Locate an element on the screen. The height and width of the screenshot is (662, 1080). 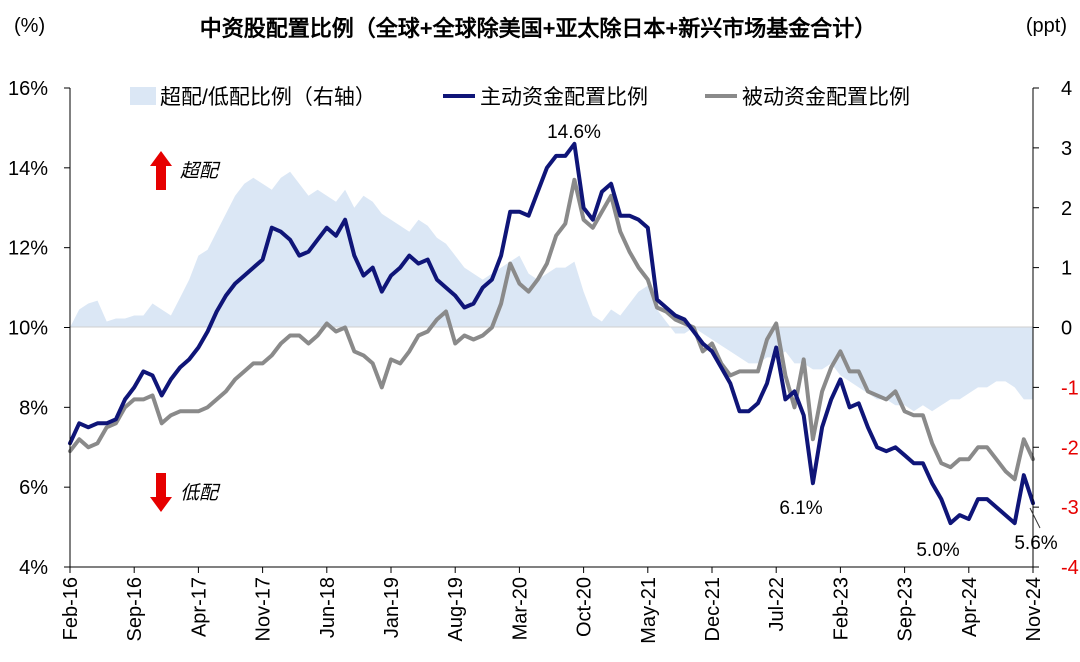
annotation-latest: 5.6% is located at coordinates (1035, 543).